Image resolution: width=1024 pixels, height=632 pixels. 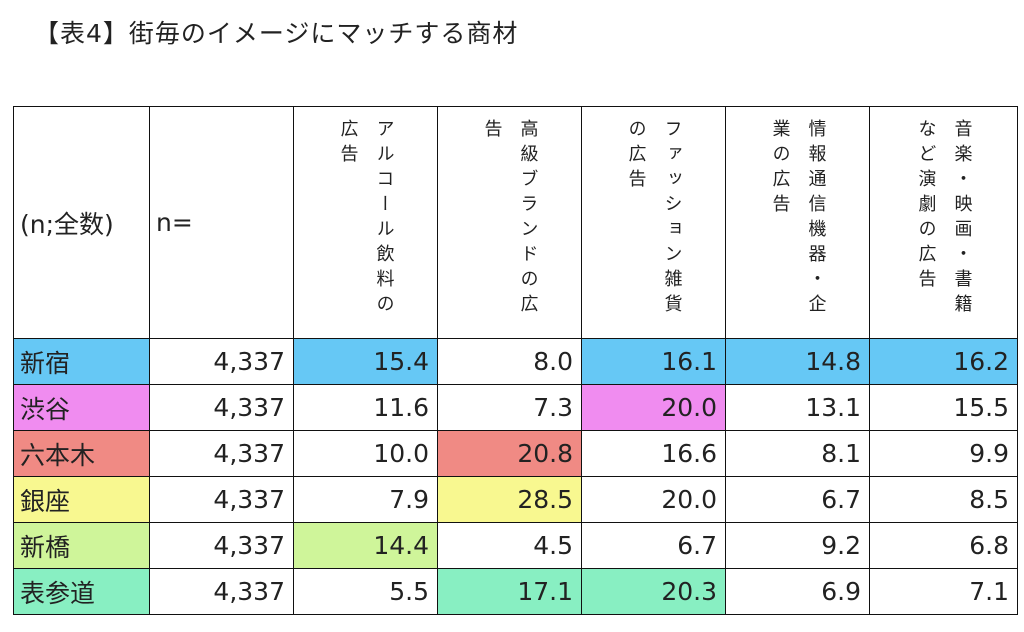 What do you see at coordinates (365, 361) in the screenshot?
I see `row-value-cell: 15.4` at bounding box center [365, 361].